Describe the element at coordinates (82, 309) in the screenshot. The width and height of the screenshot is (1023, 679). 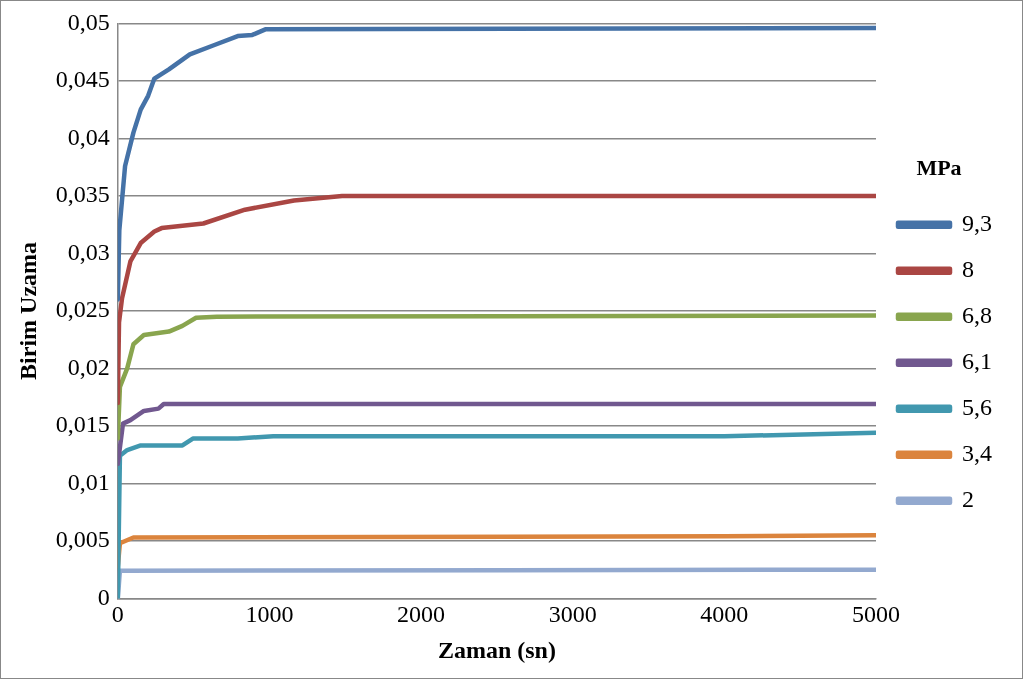
I see `y-tick-label: 0,025` at that location.